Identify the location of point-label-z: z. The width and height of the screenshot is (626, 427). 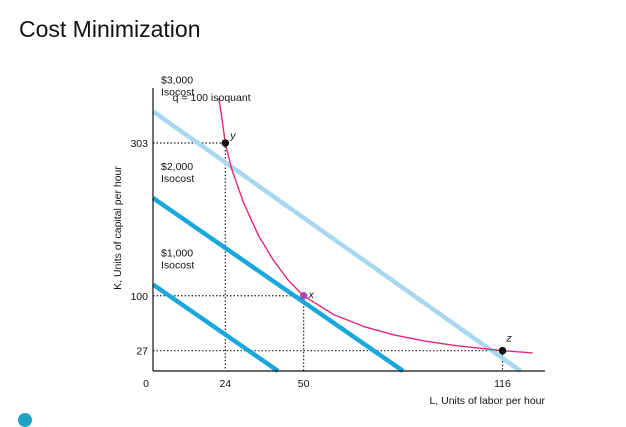
(509, 339).